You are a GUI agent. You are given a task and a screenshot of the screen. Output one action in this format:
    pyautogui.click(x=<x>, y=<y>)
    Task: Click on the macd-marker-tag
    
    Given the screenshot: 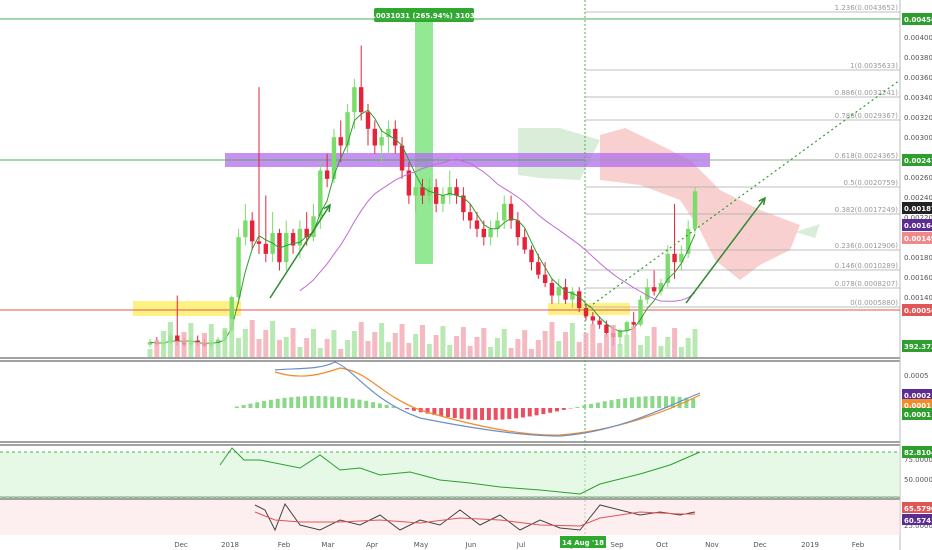 What is the action you would take?
    pyautogui.click(x=917, y=395)
    